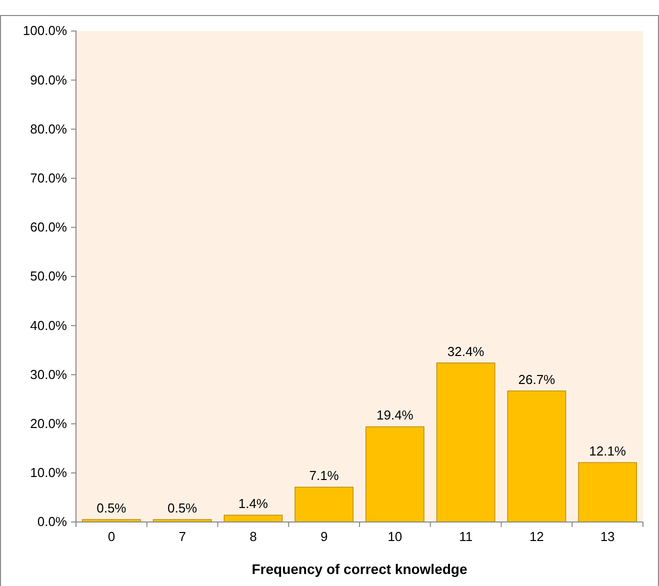 Image resolution: width=659 pixels, height=586 pixels. I want to click on data-label: 19.4%, so click(395, 415).